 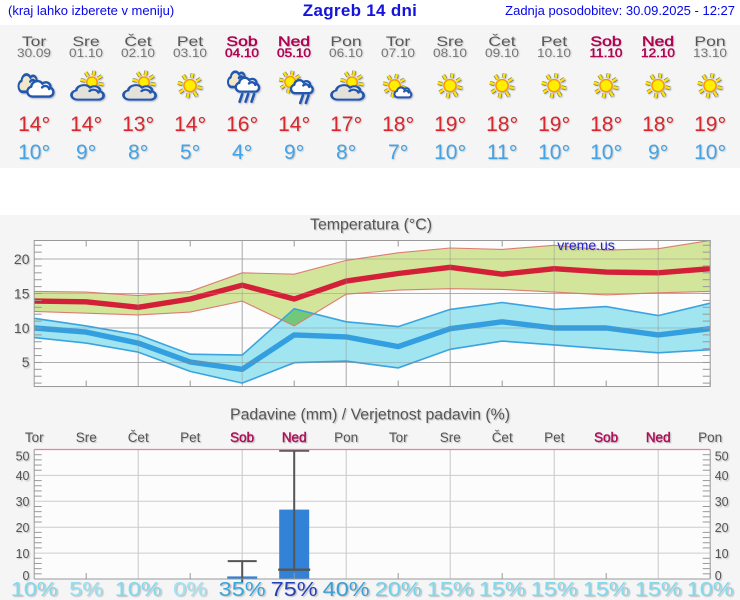 What do you see at coordinates (242, 589) in the screenshot?
I see `svg-text: 35%` at bounding box center [242, 589].